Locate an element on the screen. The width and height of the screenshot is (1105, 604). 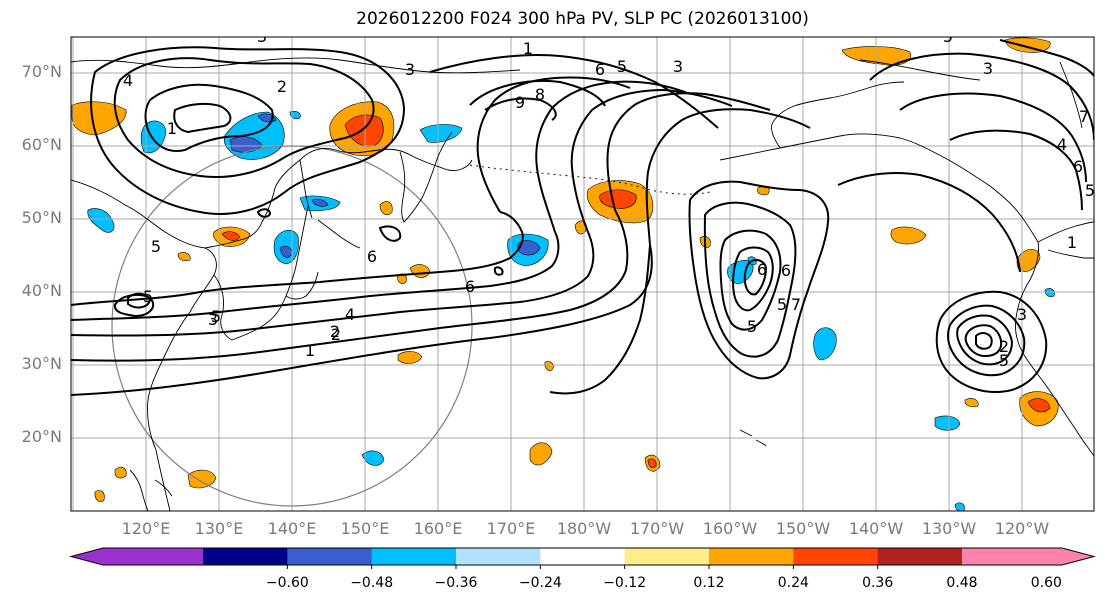
colorbar-outline is located at coordinates (582, 556).